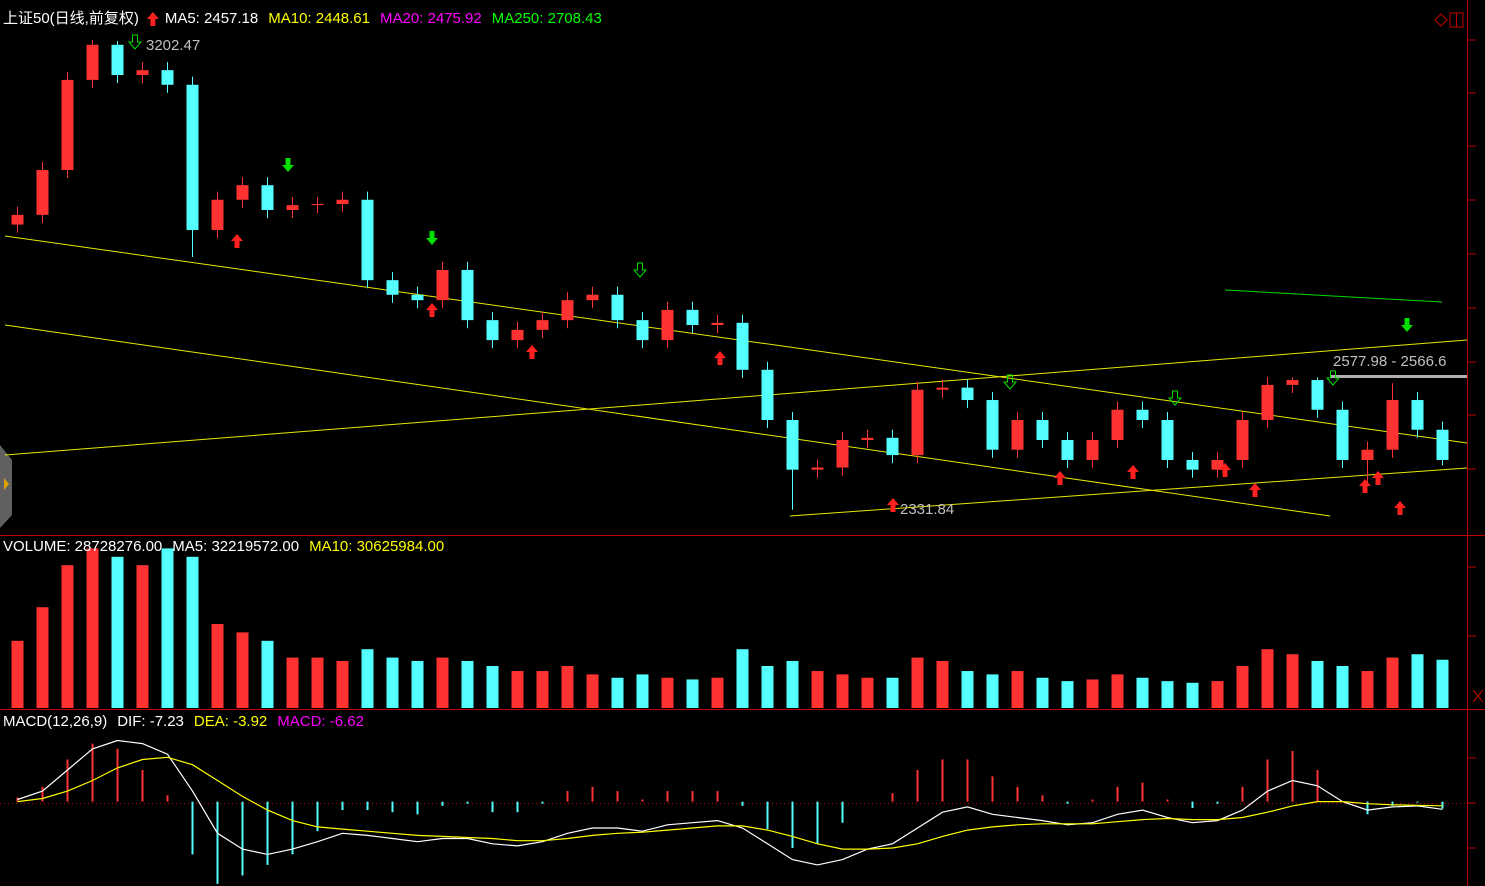  I want to click on volume-title: VOLUME: 28728276.00, so click(82, 546).